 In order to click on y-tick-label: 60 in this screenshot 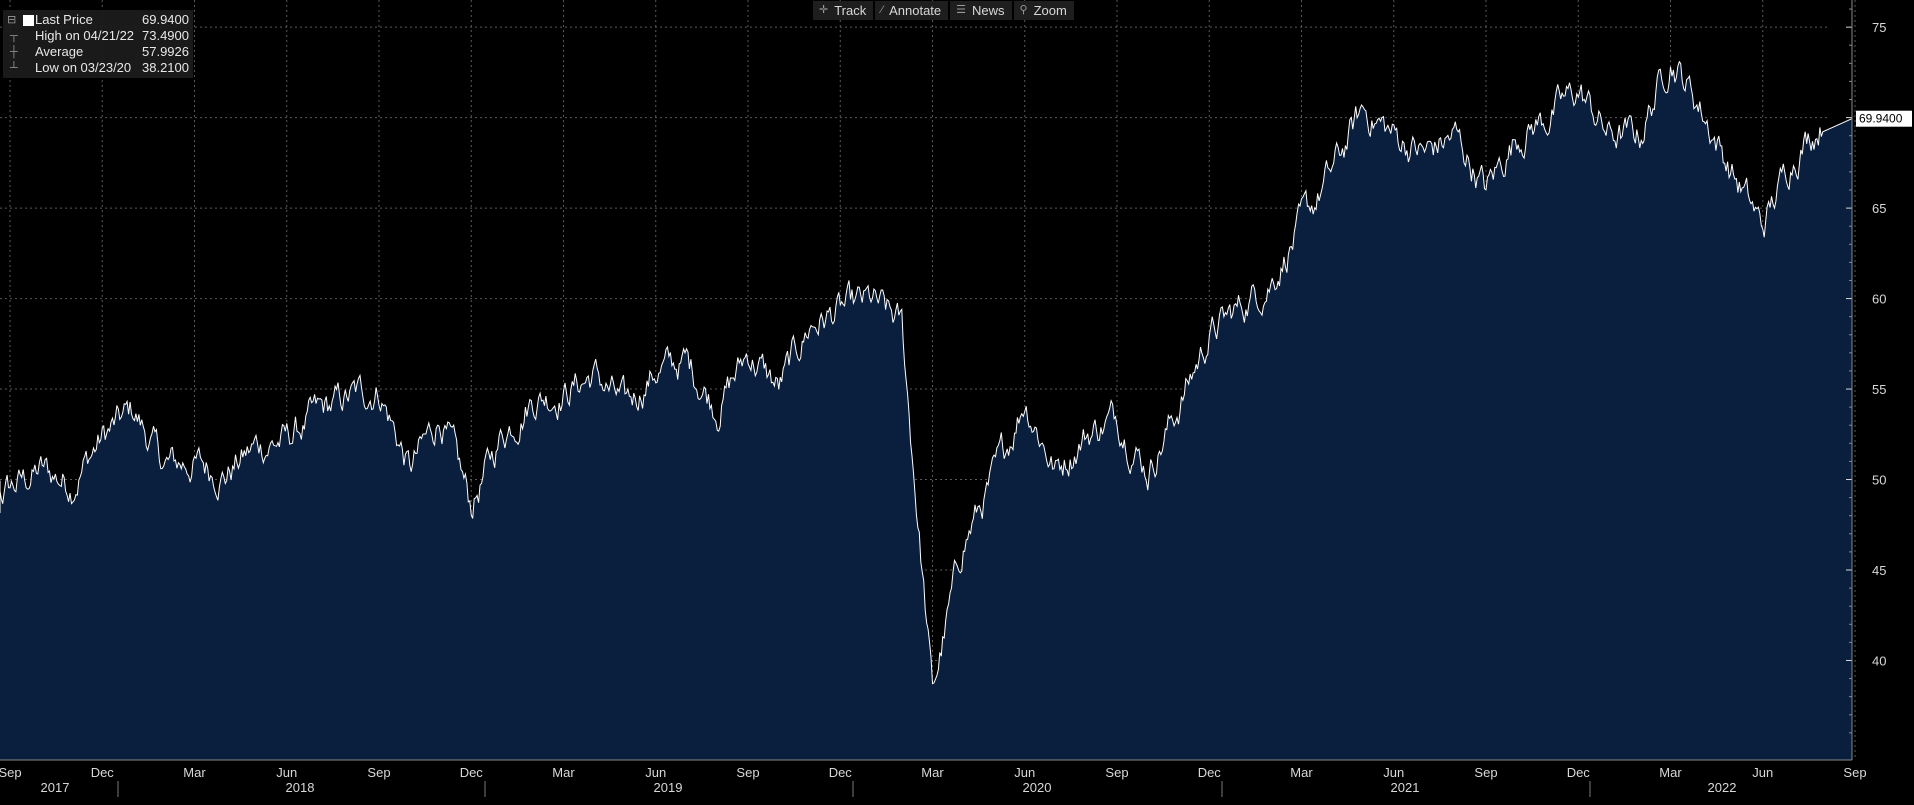, I will do `click(1879, 299)`.